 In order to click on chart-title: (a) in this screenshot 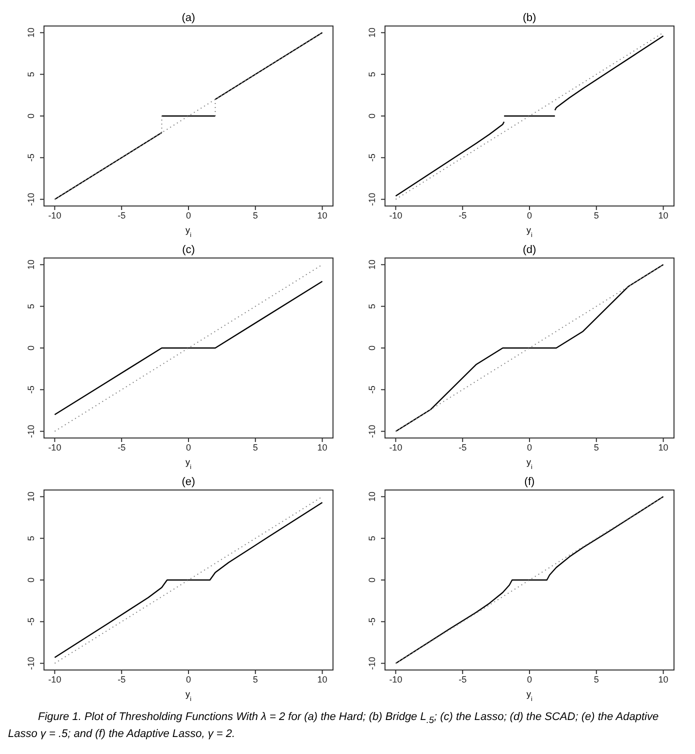, I will do `click(188, 18)`.